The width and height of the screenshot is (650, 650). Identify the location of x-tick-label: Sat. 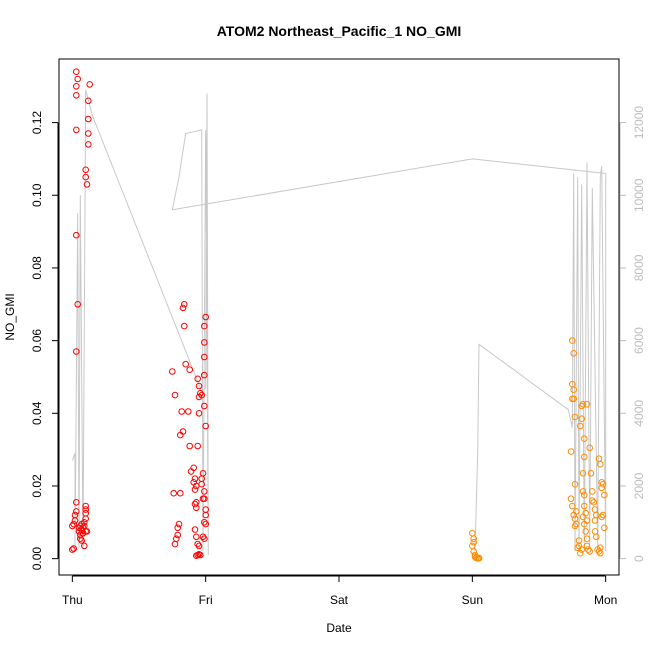
(339, 600).